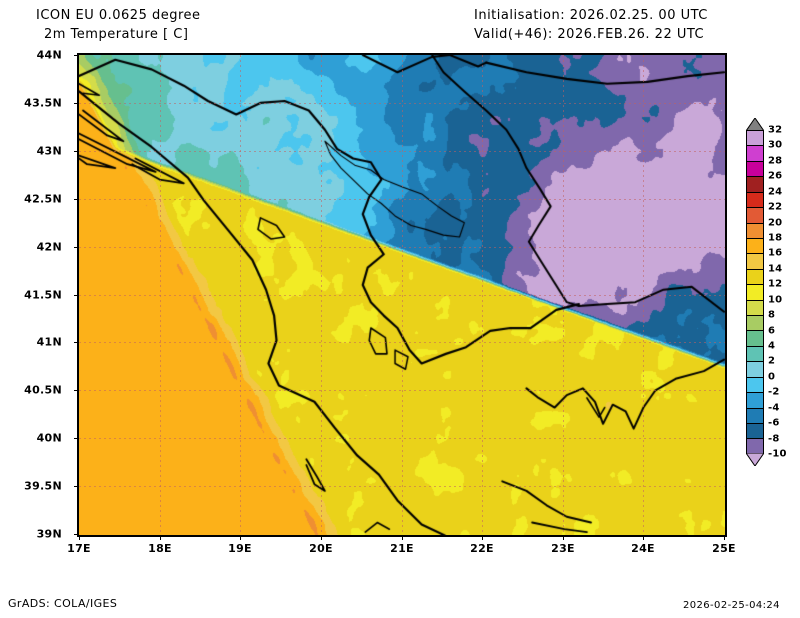 Image resolution: width=800 pixels, height=618 pixels. What do you see at coordinates (731, 605) in the screenshot?
I see `generated-timestamp: 2026-02-25-04:24` at bounding box center [731, 605].